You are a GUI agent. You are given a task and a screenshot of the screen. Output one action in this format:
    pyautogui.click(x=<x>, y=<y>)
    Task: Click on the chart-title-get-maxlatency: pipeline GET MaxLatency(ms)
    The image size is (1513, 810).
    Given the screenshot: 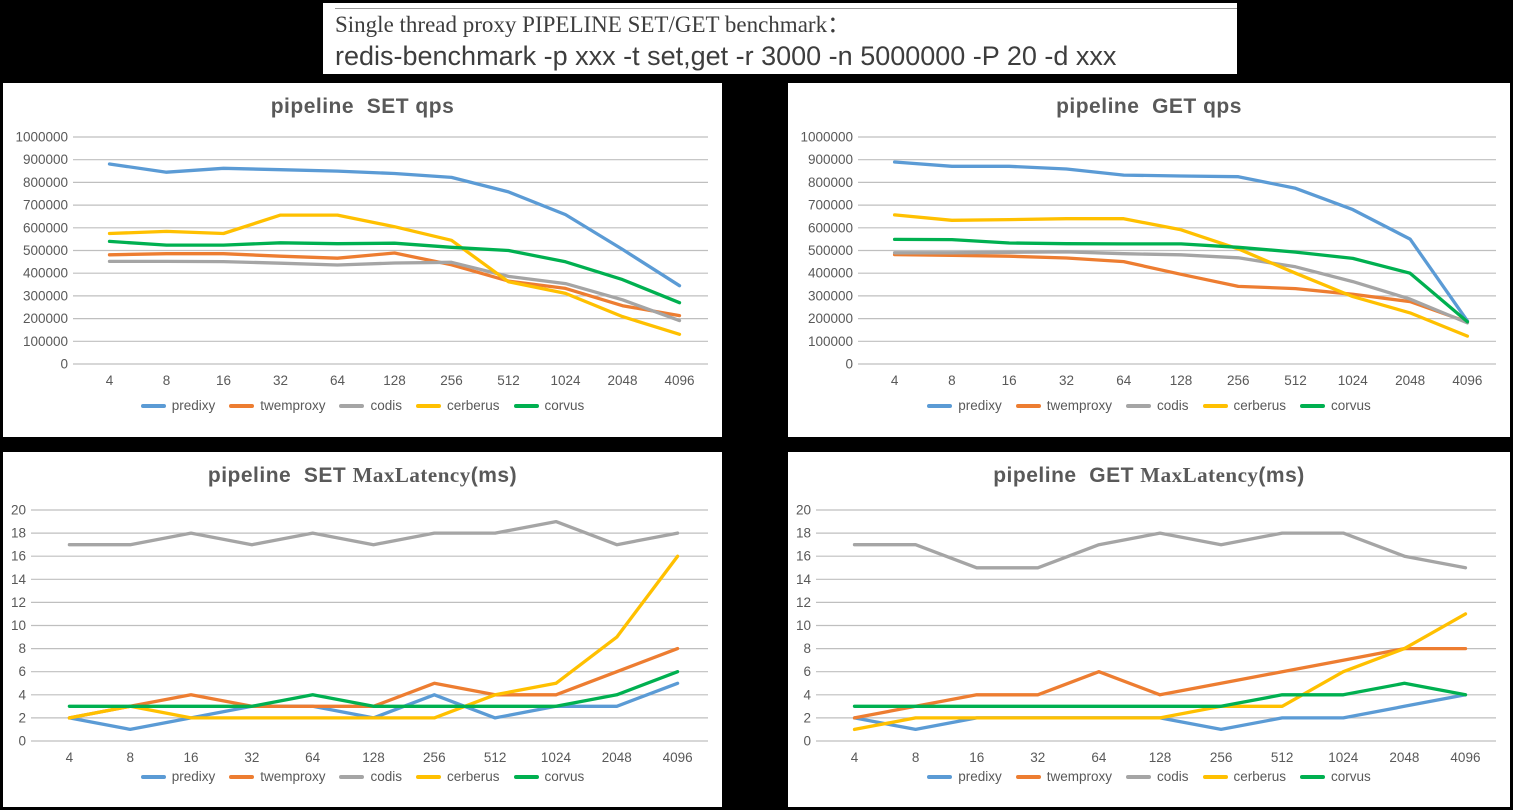 What is the action you would take?
    pyautogui.click(x=1149, y=473)
    